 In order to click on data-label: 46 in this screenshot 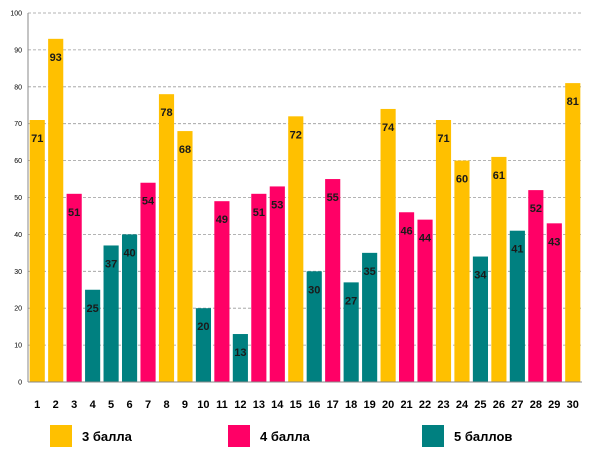, I will do `click(406, 231)`.